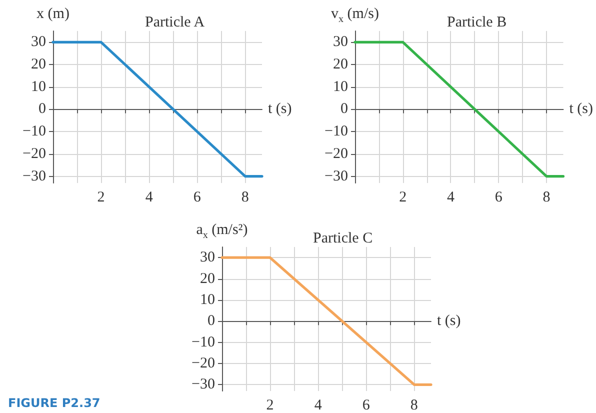 The height and width of the screenshot is (413, 596). What do you see at coordinates (175, 22) in the screenshot?
I see `chart-title: Particle A` at bounding box center [175, 22].